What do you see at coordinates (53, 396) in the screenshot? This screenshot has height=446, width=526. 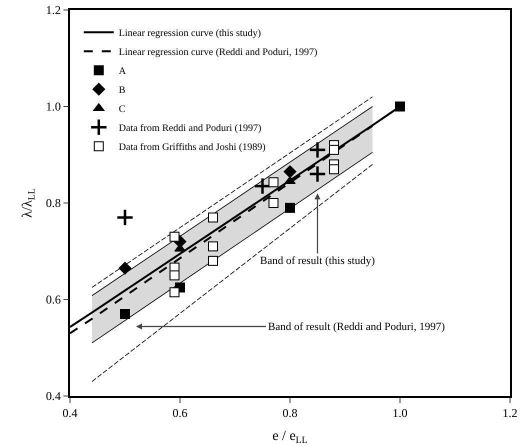 I see `y-tick-label: 0.4` at bounding box center [53, 396].